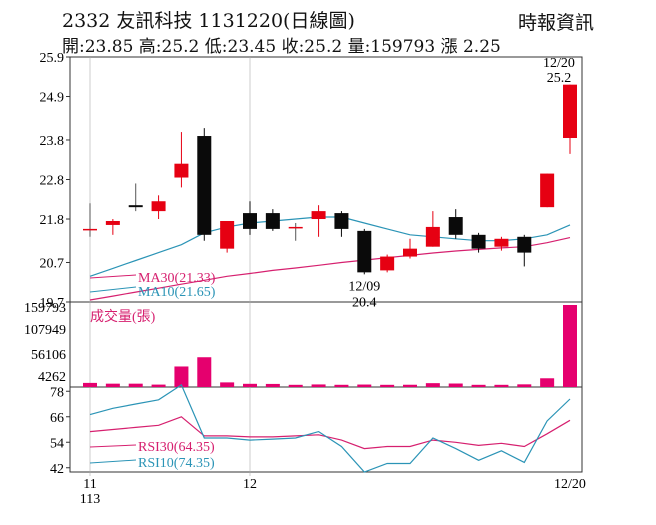 The width and height of the screenshot is (656, 525). I want to click on y-tick-label: 25.9, so click(52, 58).